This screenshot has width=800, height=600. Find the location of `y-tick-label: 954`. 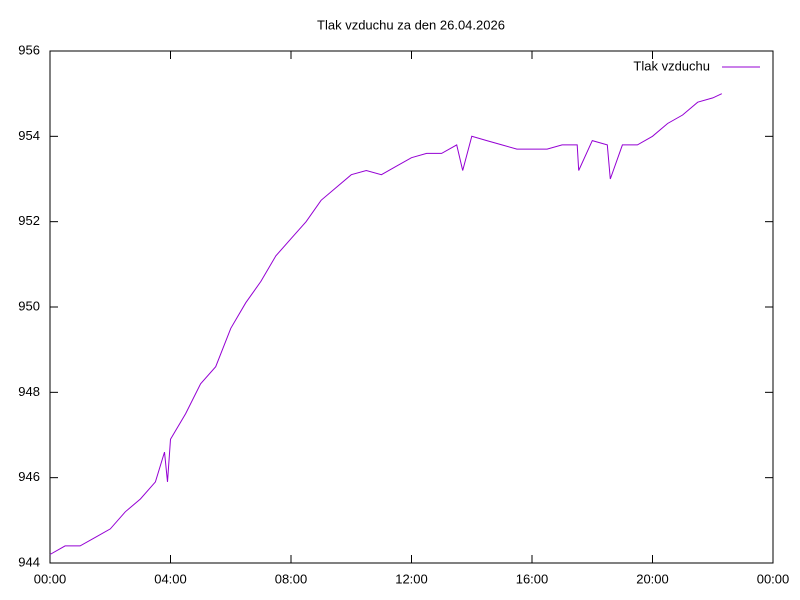

y-tick-label: 954 is located at coordinates (29, 135).